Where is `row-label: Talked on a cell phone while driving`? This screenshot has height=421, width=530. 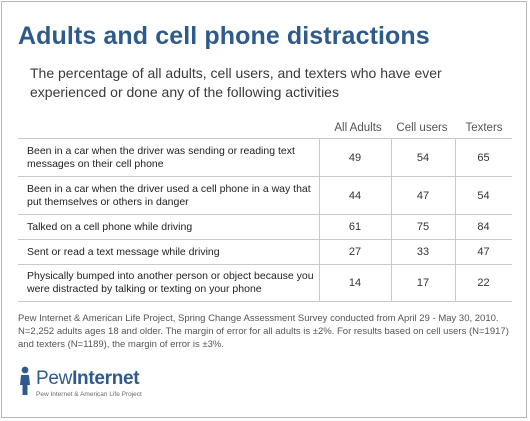 row-label: Talked on a cell phone while driving is located at coordinates (110, 226).